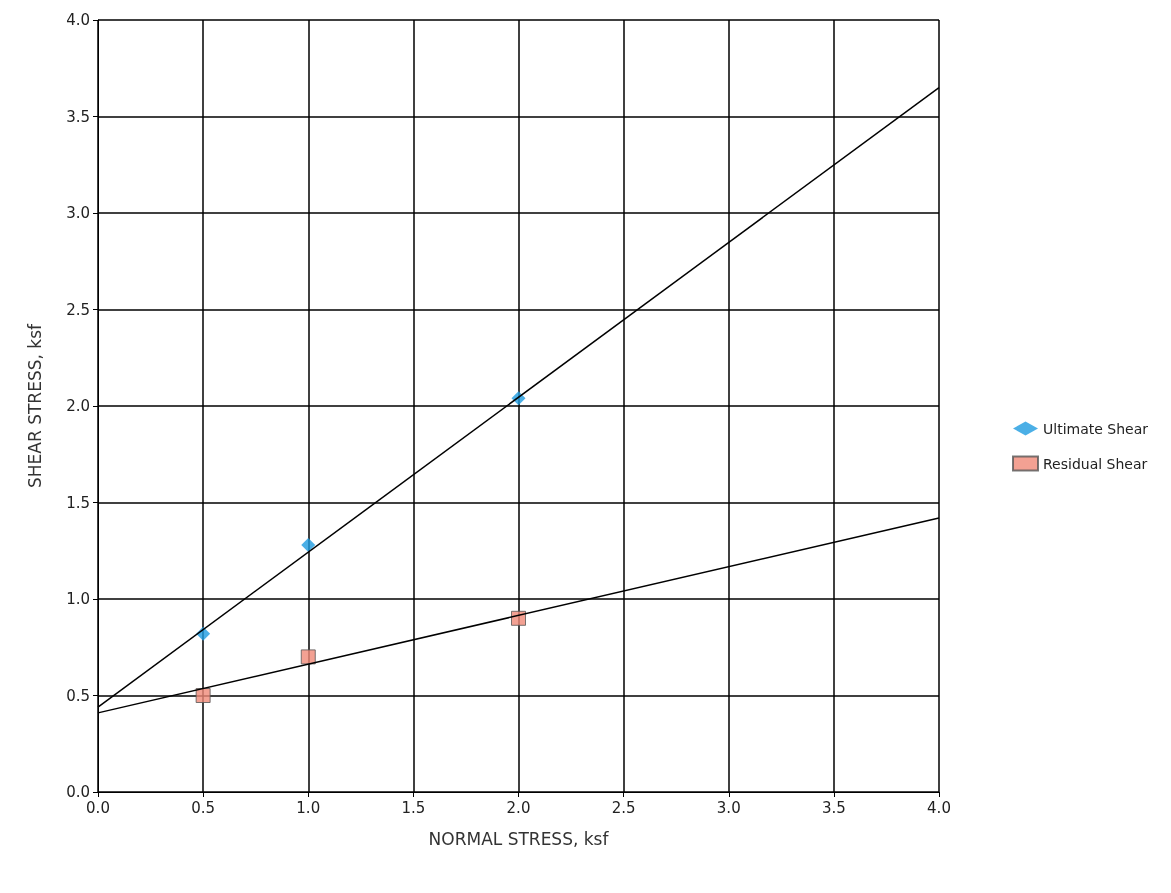  What do you see at coordinates (78, 406) in the screenshot?
I see `y-tick-label: 2.0` at bounding box center [78, 406].